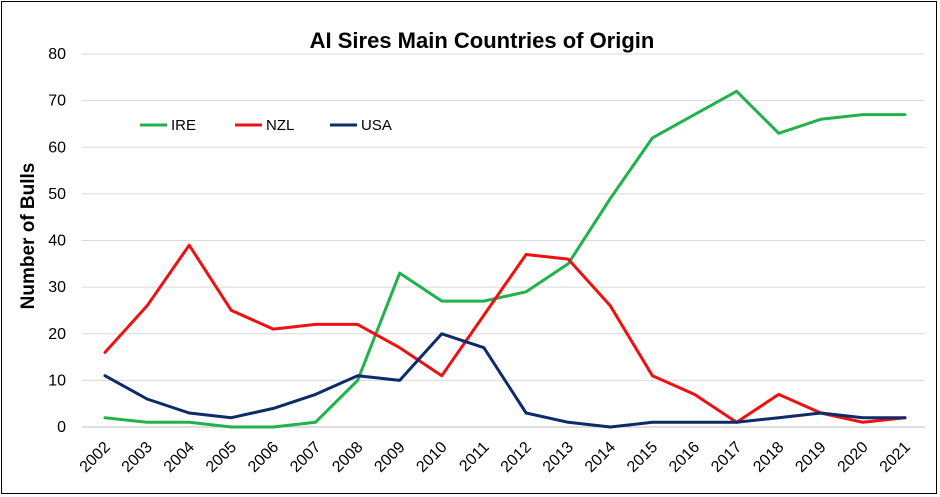 This screenshot has height=497, width=940. What do you see at coordinates (263, 457) in the screenshot?
I see `x-tick-label: 2006` at bounding box center [263, 457].